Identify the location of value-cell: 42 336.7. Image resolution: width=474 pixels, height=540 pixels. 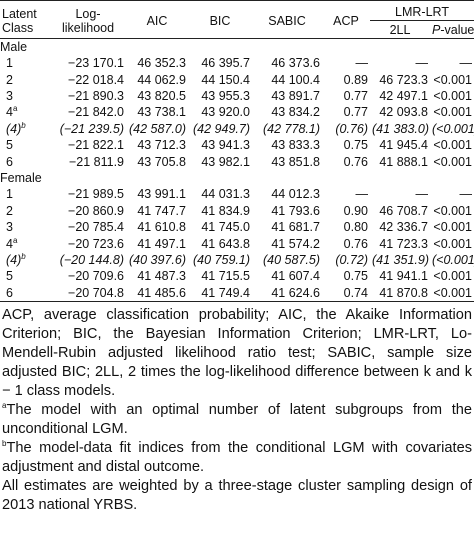
(403, 227).